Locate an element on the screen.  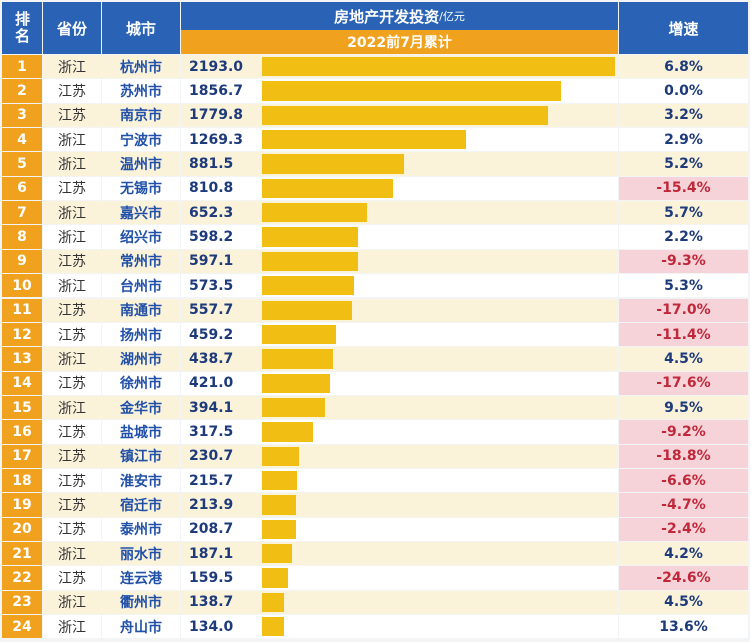
growth-label: 4.2% is located at coordinates (683, 554).